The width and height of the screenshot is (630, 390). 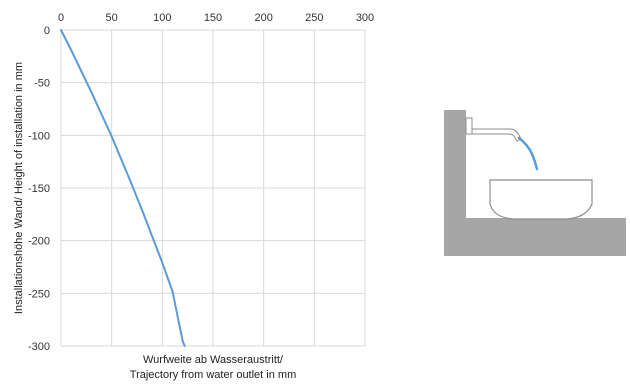 I want to click on basin-icon, so click(x=541, y=199).